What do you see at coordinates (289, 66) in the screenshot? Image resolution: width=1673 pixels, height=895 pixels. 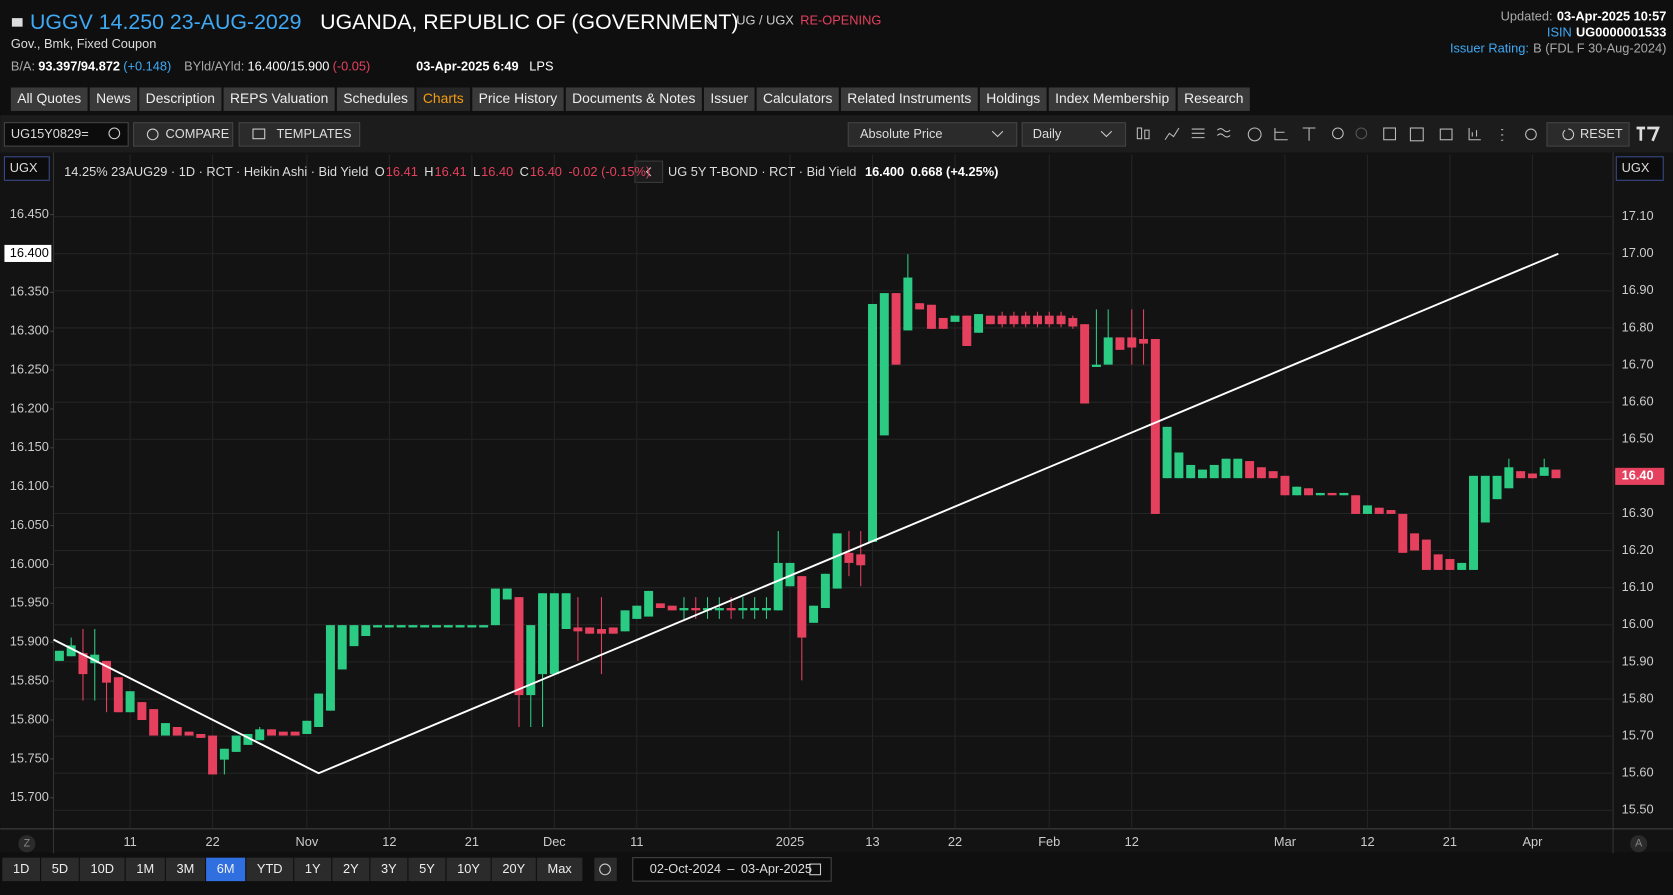 I see `yield: 16.400/15.900` at bounding box center [289, 66].